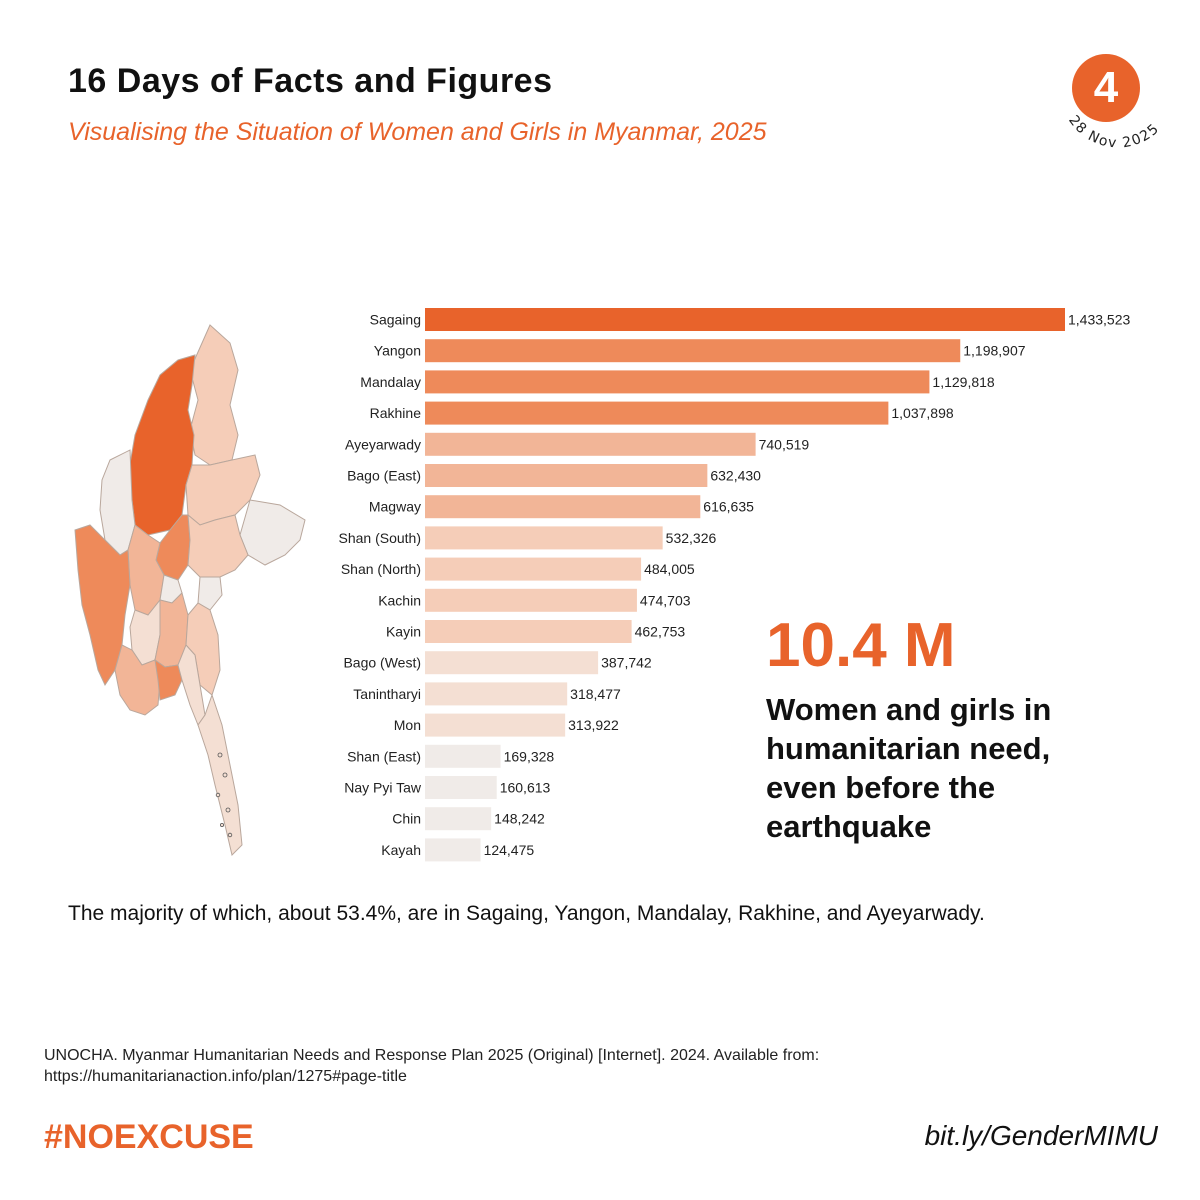  Describe the element at coordinates (1106, 88) in the screenshot. I see `day-number-badge: 4` at that location.